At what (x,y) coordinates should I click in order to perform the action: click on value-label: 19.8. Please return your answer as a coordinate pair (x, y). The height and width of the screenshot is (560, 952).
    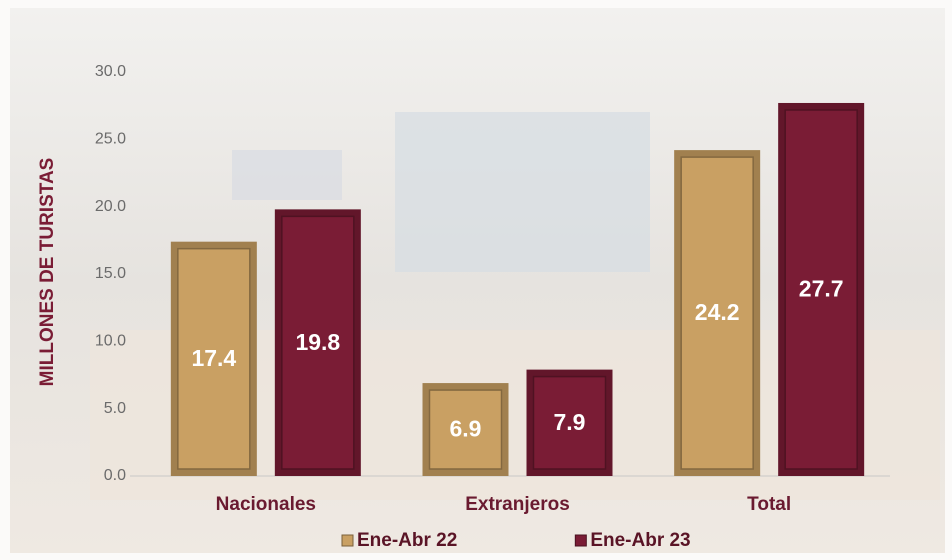
    Looking at the image, I should click on (317, 342).